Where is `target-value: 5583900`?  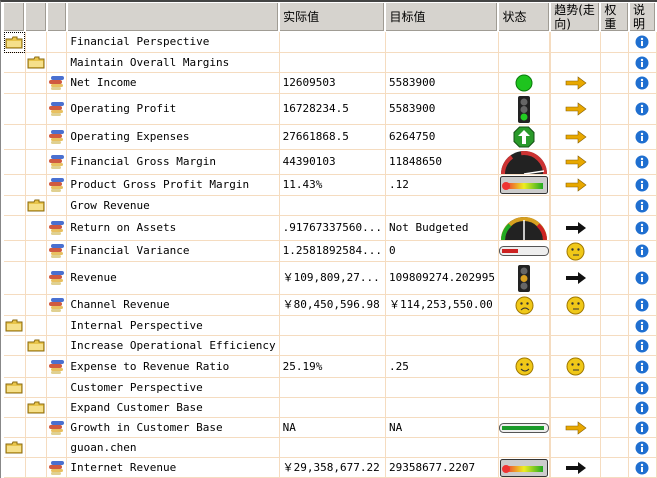 target-value: 5583900 is located at coordinates (442, 109).